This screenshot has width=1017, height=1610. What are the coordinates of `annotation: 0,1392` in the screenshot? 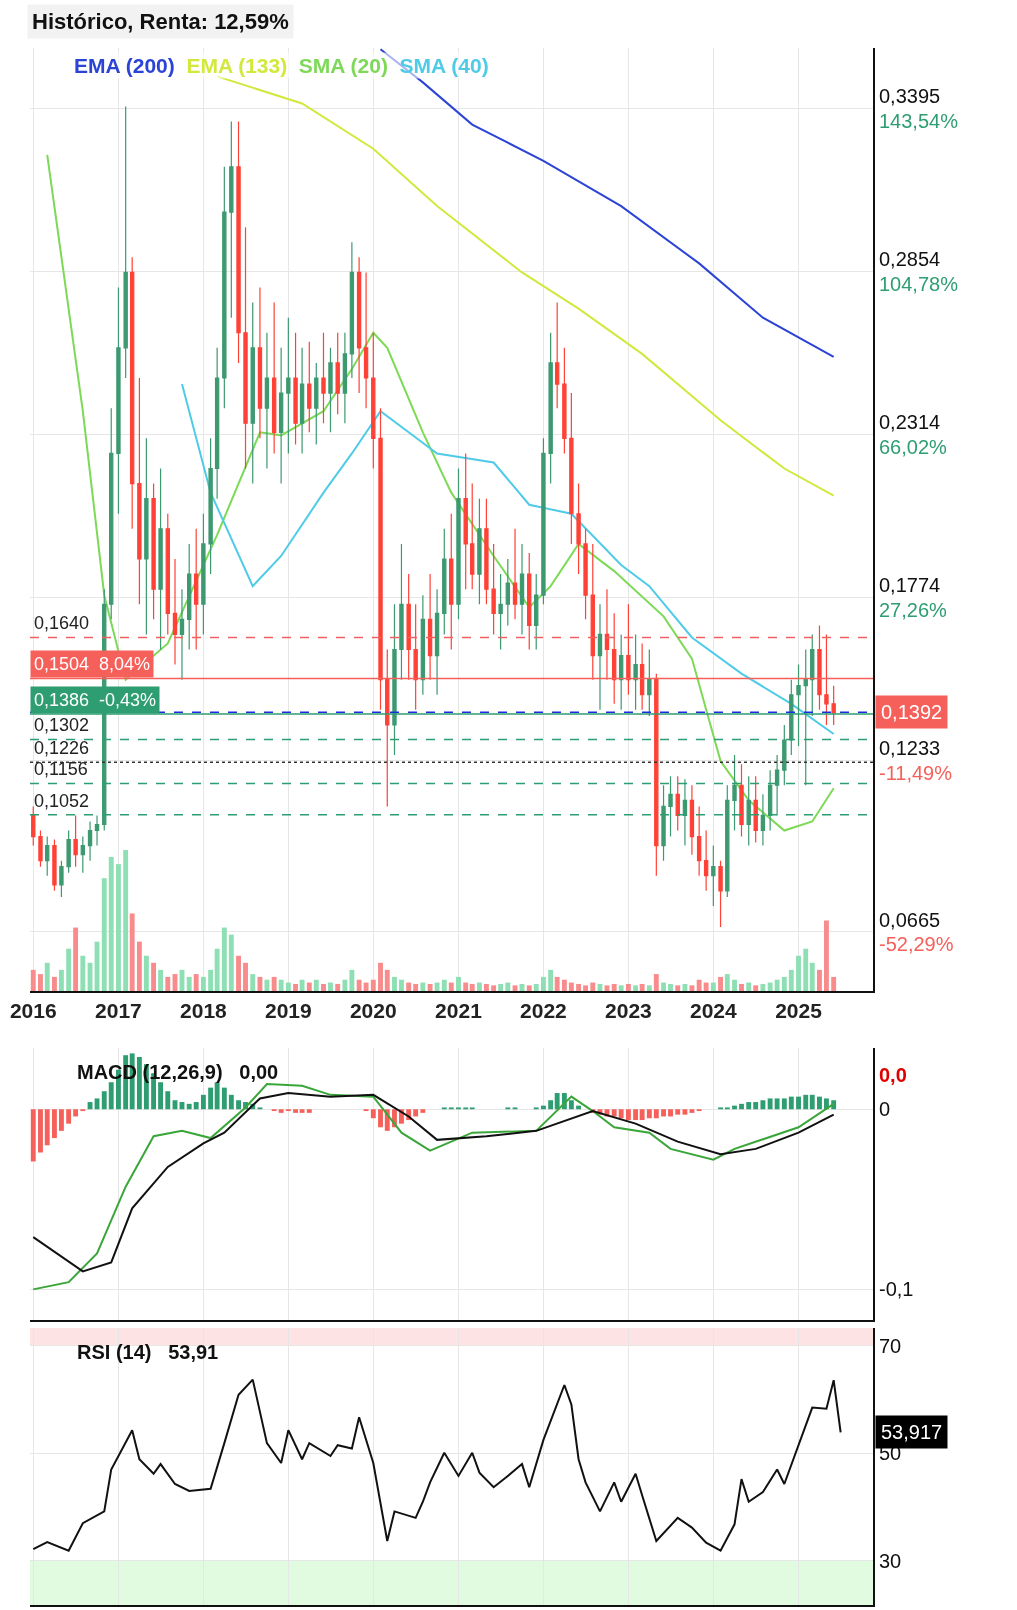 It's located at (912, 712).